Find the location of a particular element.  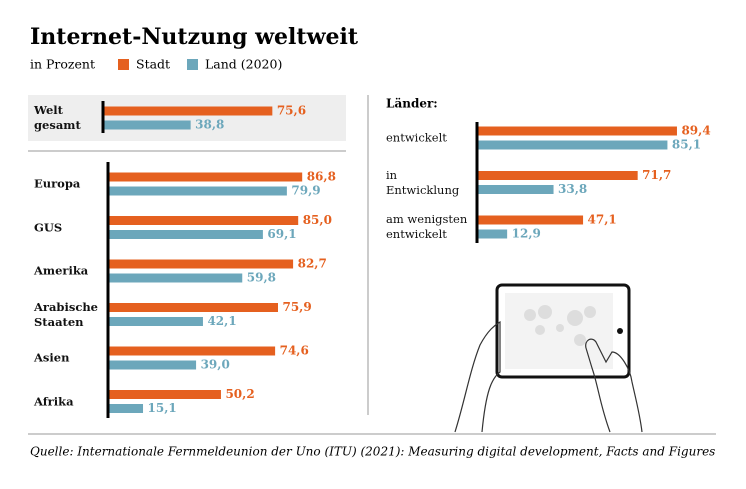

value-label: 42,1 is located at coordinates (221, 321).